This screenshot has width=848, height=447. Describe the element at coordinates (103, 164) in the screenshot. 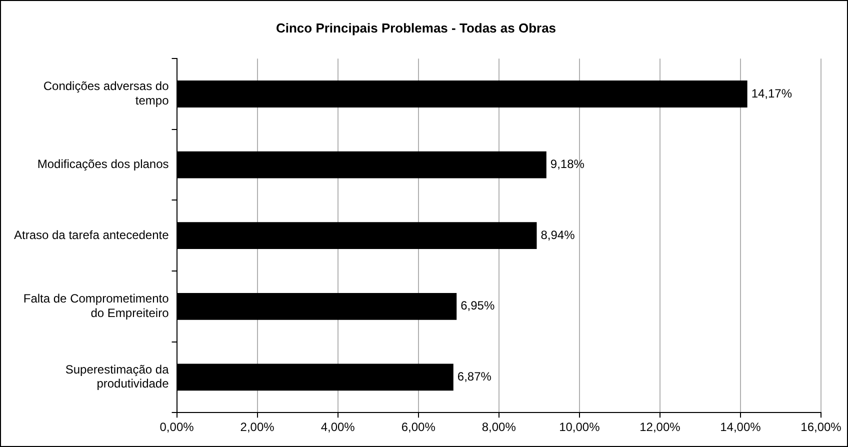

I see `y-tick-label: Modificações dos planos` at that location.